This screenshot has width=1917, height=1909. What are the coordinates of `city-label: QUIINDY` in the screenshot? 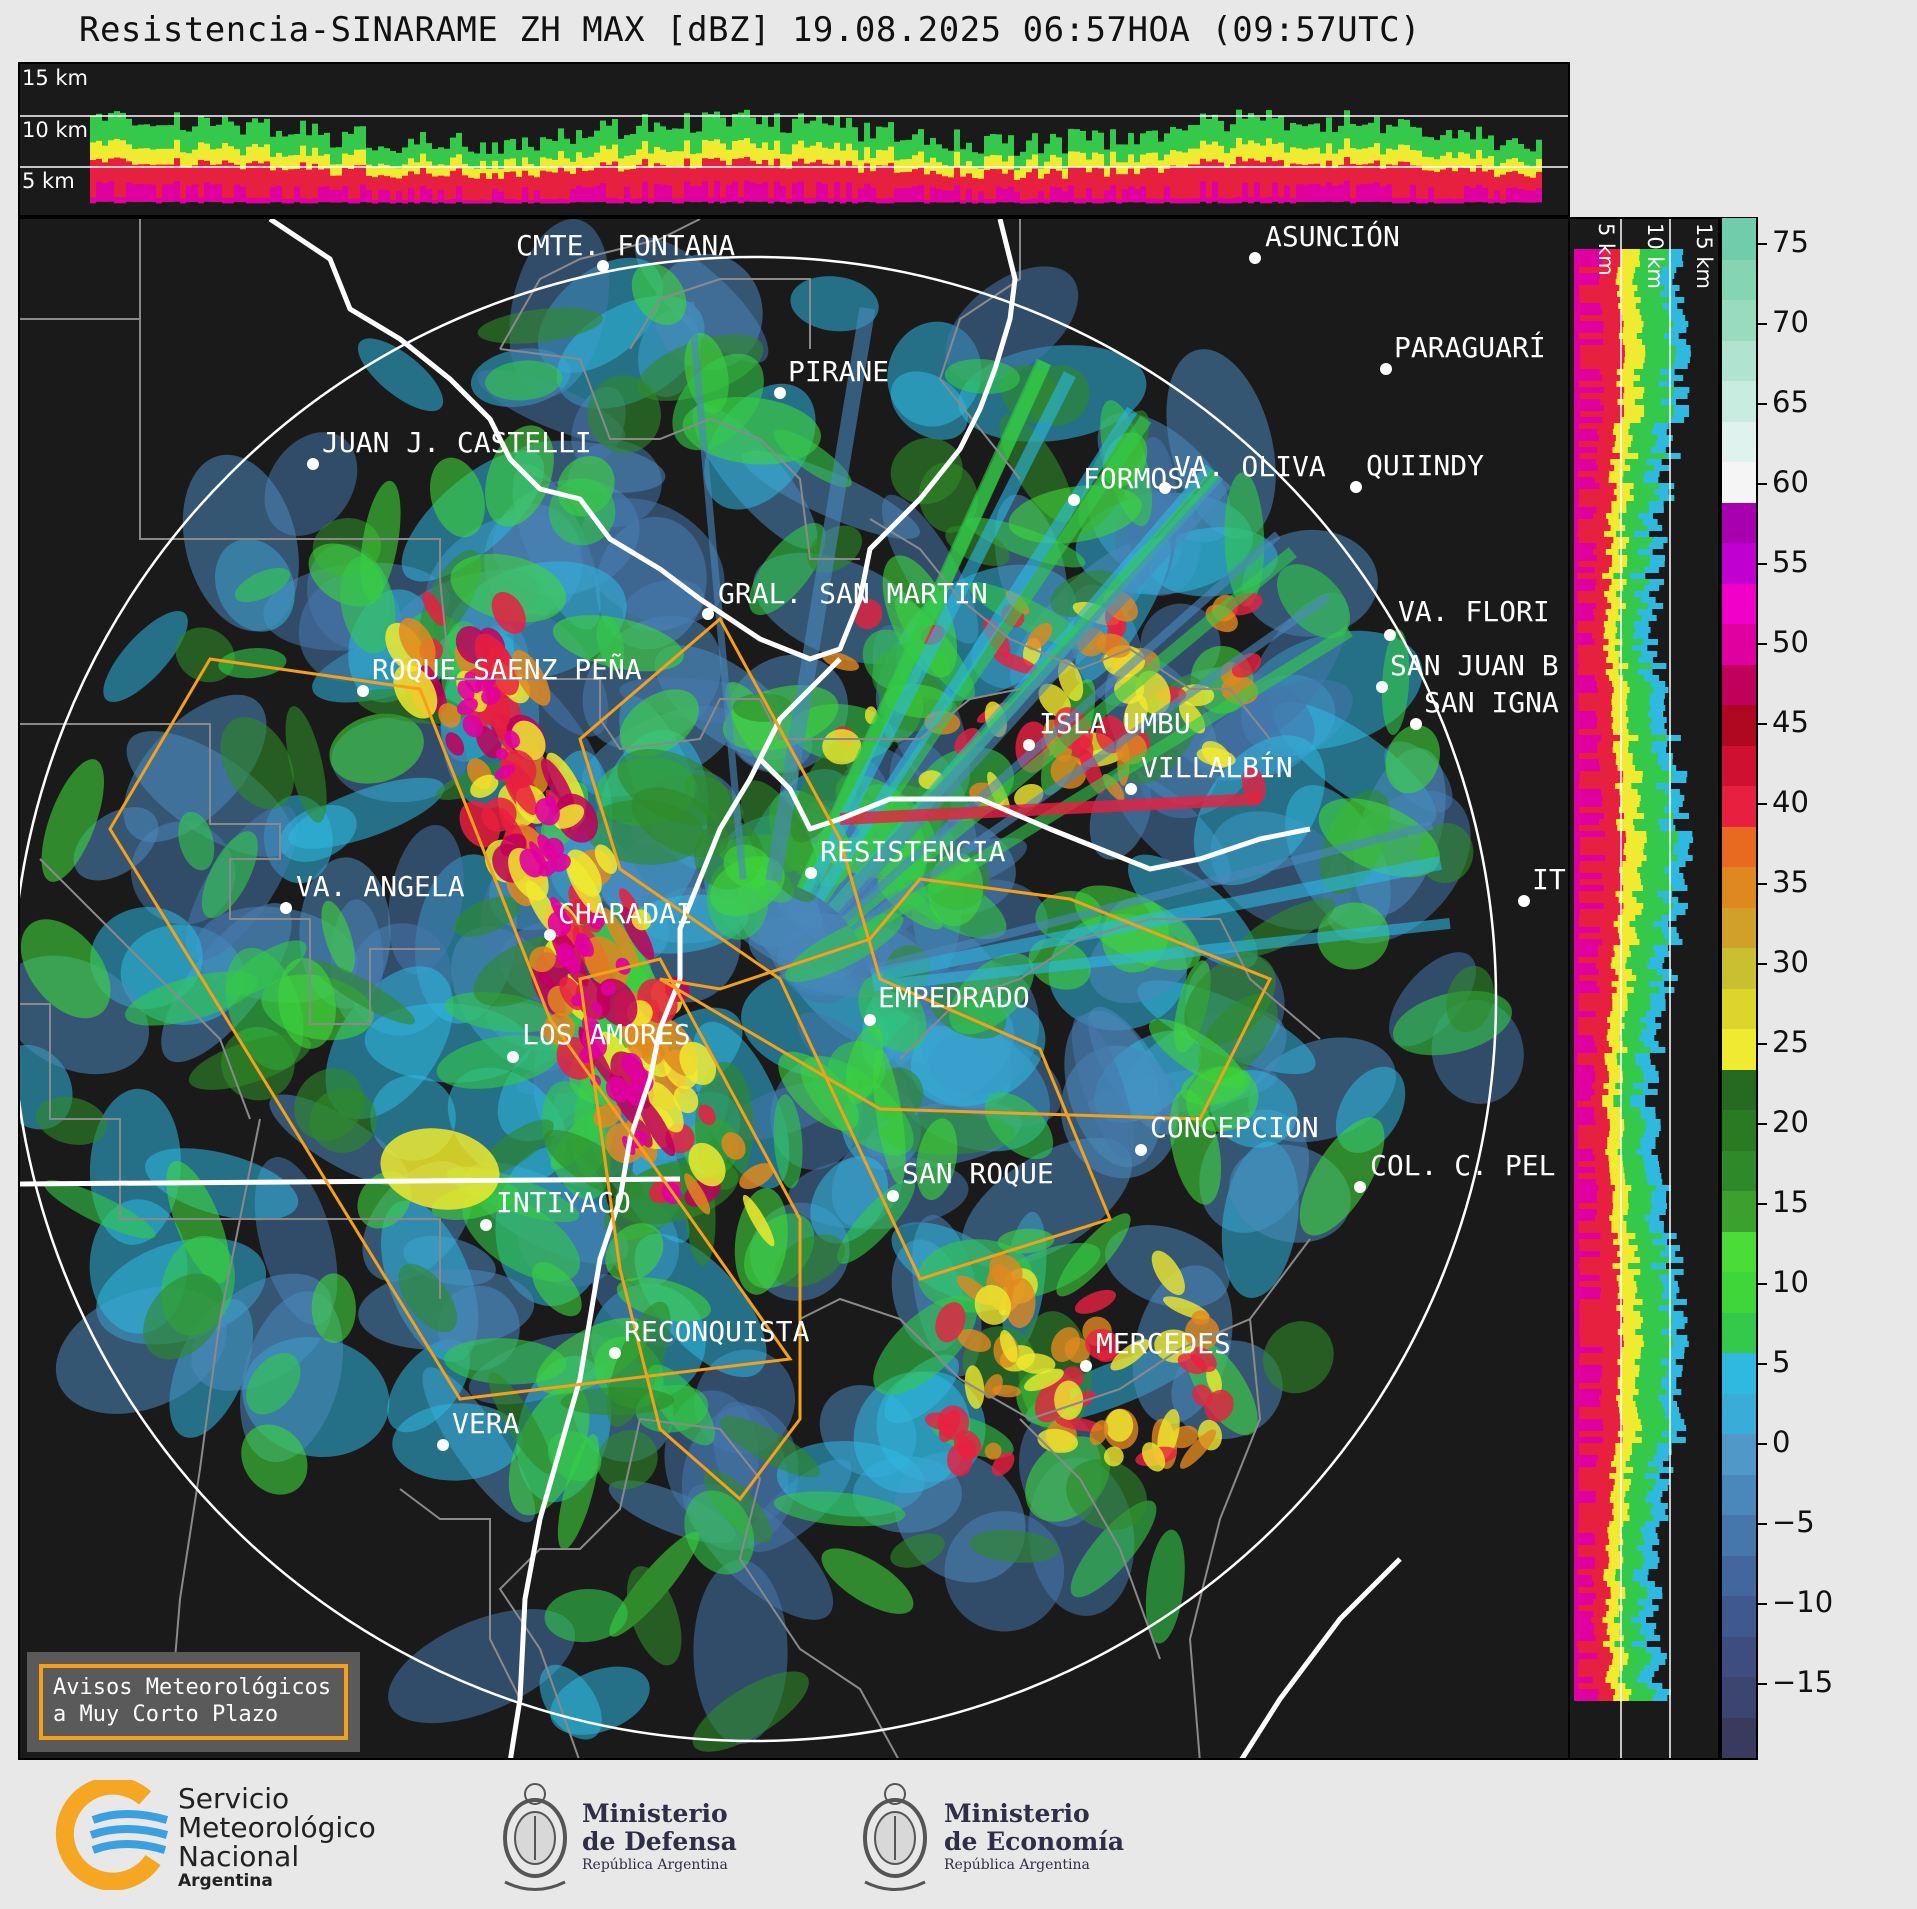 It's located at (1425, 465).